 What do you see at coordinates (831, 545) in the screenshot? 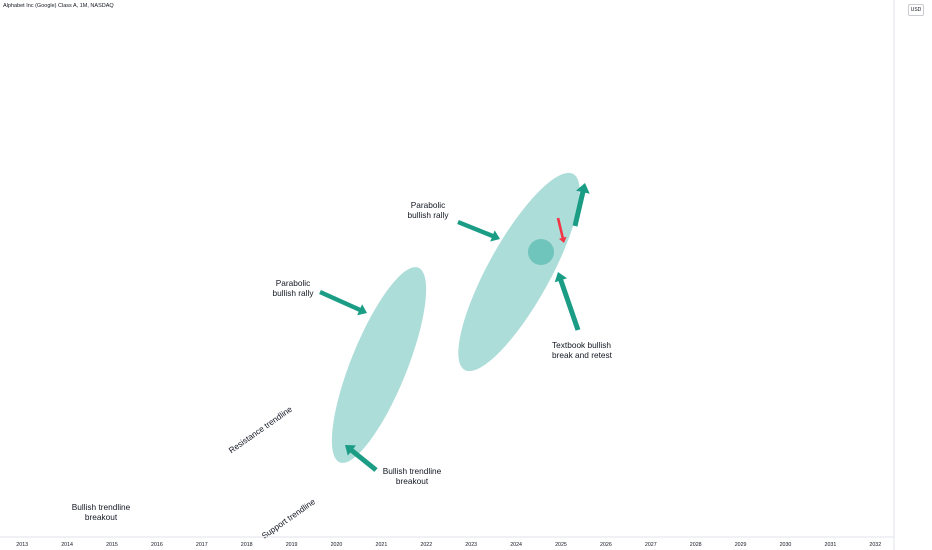
I see `time-tick-label: 2031` at bounding box center [831, 545].